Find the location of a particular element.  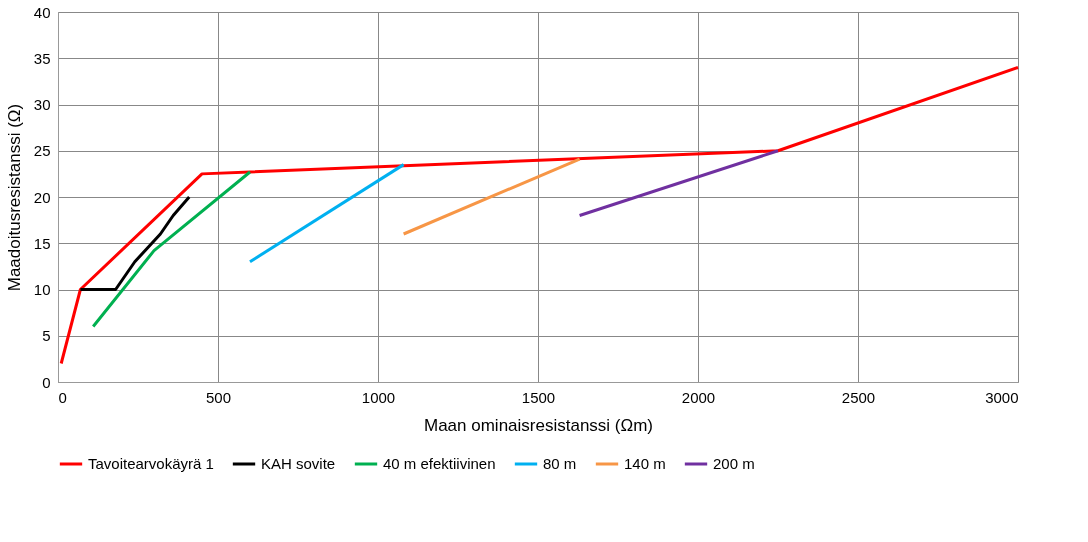

x-tick-label: 2500 is located at coordinates (858, 397).